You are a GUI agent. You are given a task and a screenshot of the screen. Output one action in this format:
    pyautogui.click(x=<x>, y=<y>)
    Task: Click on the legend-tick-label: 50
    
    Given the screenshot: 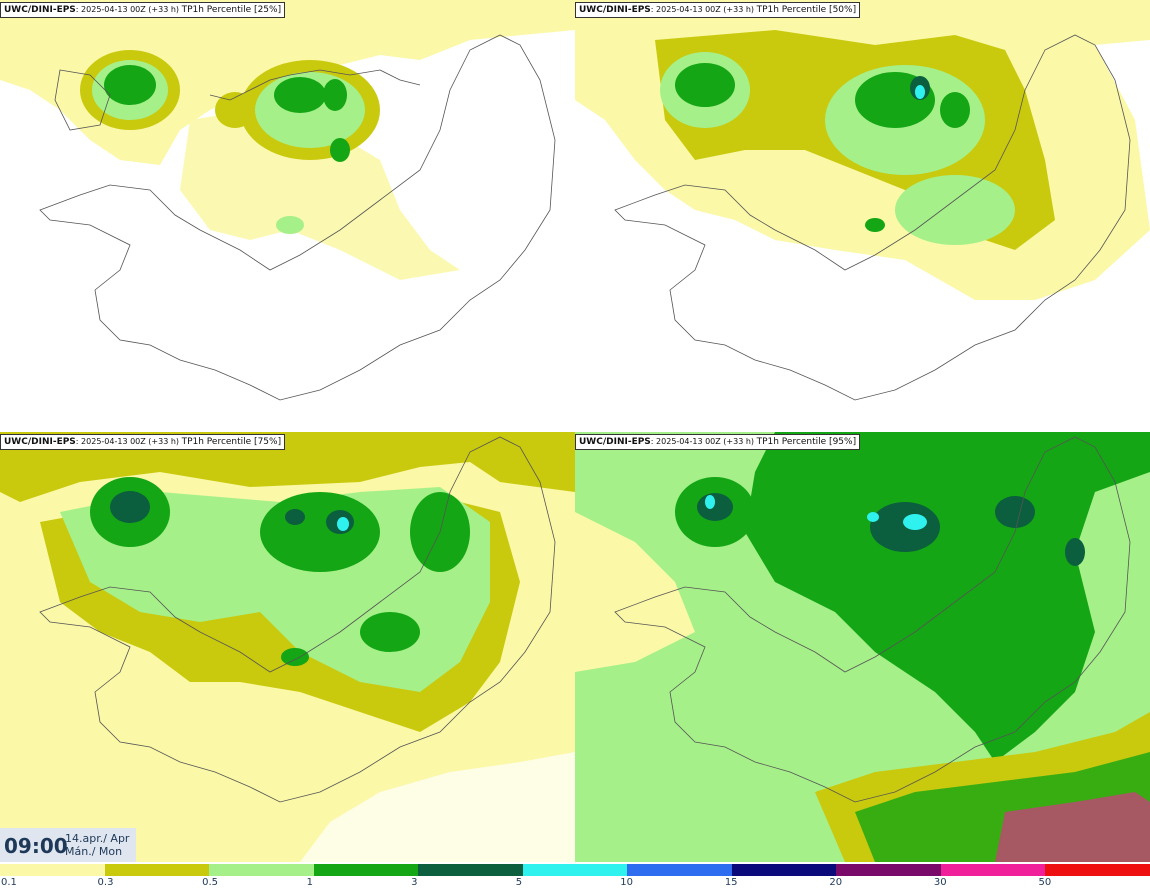 What is the action you would take?
    pyautogui.click(x=1045, y=882)
    